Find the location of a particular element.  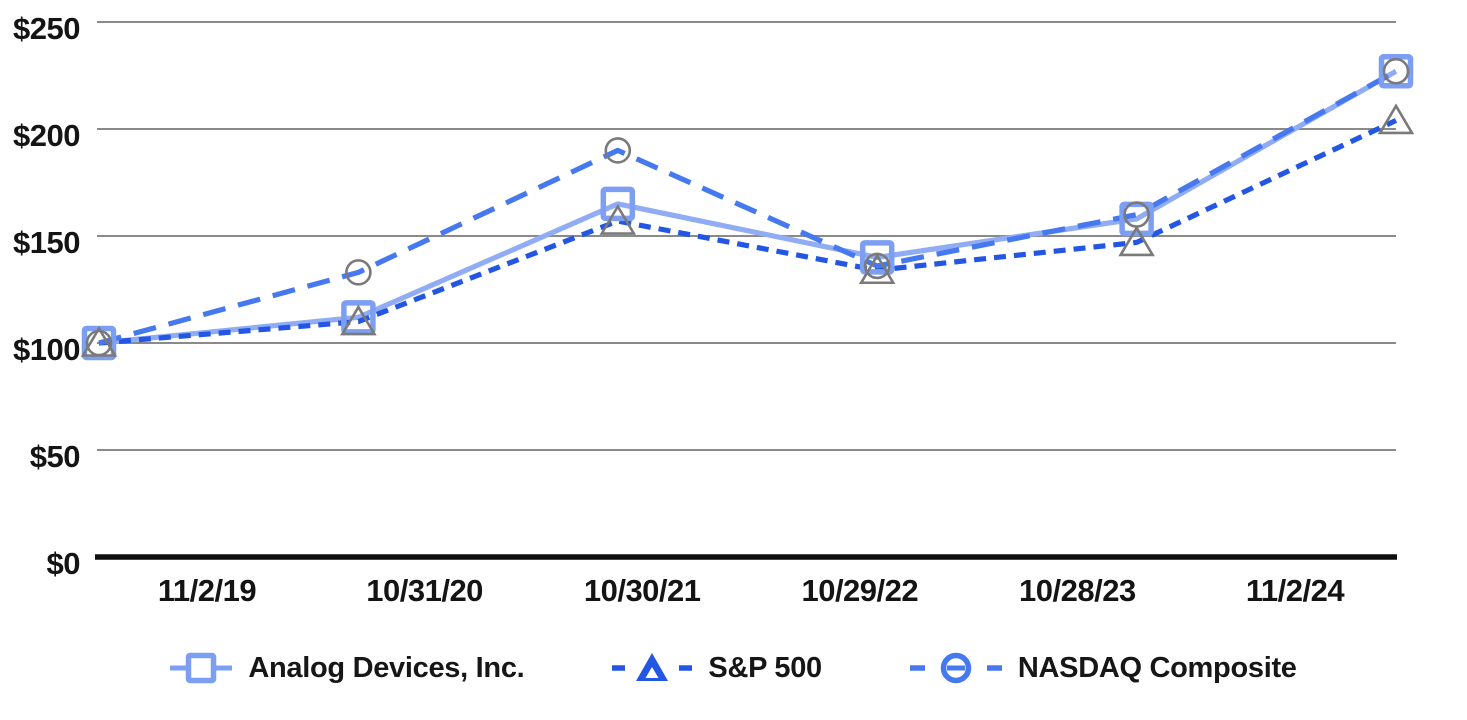

legend-label: Analog Devices, Inc. is located at coordinates (386, 667).